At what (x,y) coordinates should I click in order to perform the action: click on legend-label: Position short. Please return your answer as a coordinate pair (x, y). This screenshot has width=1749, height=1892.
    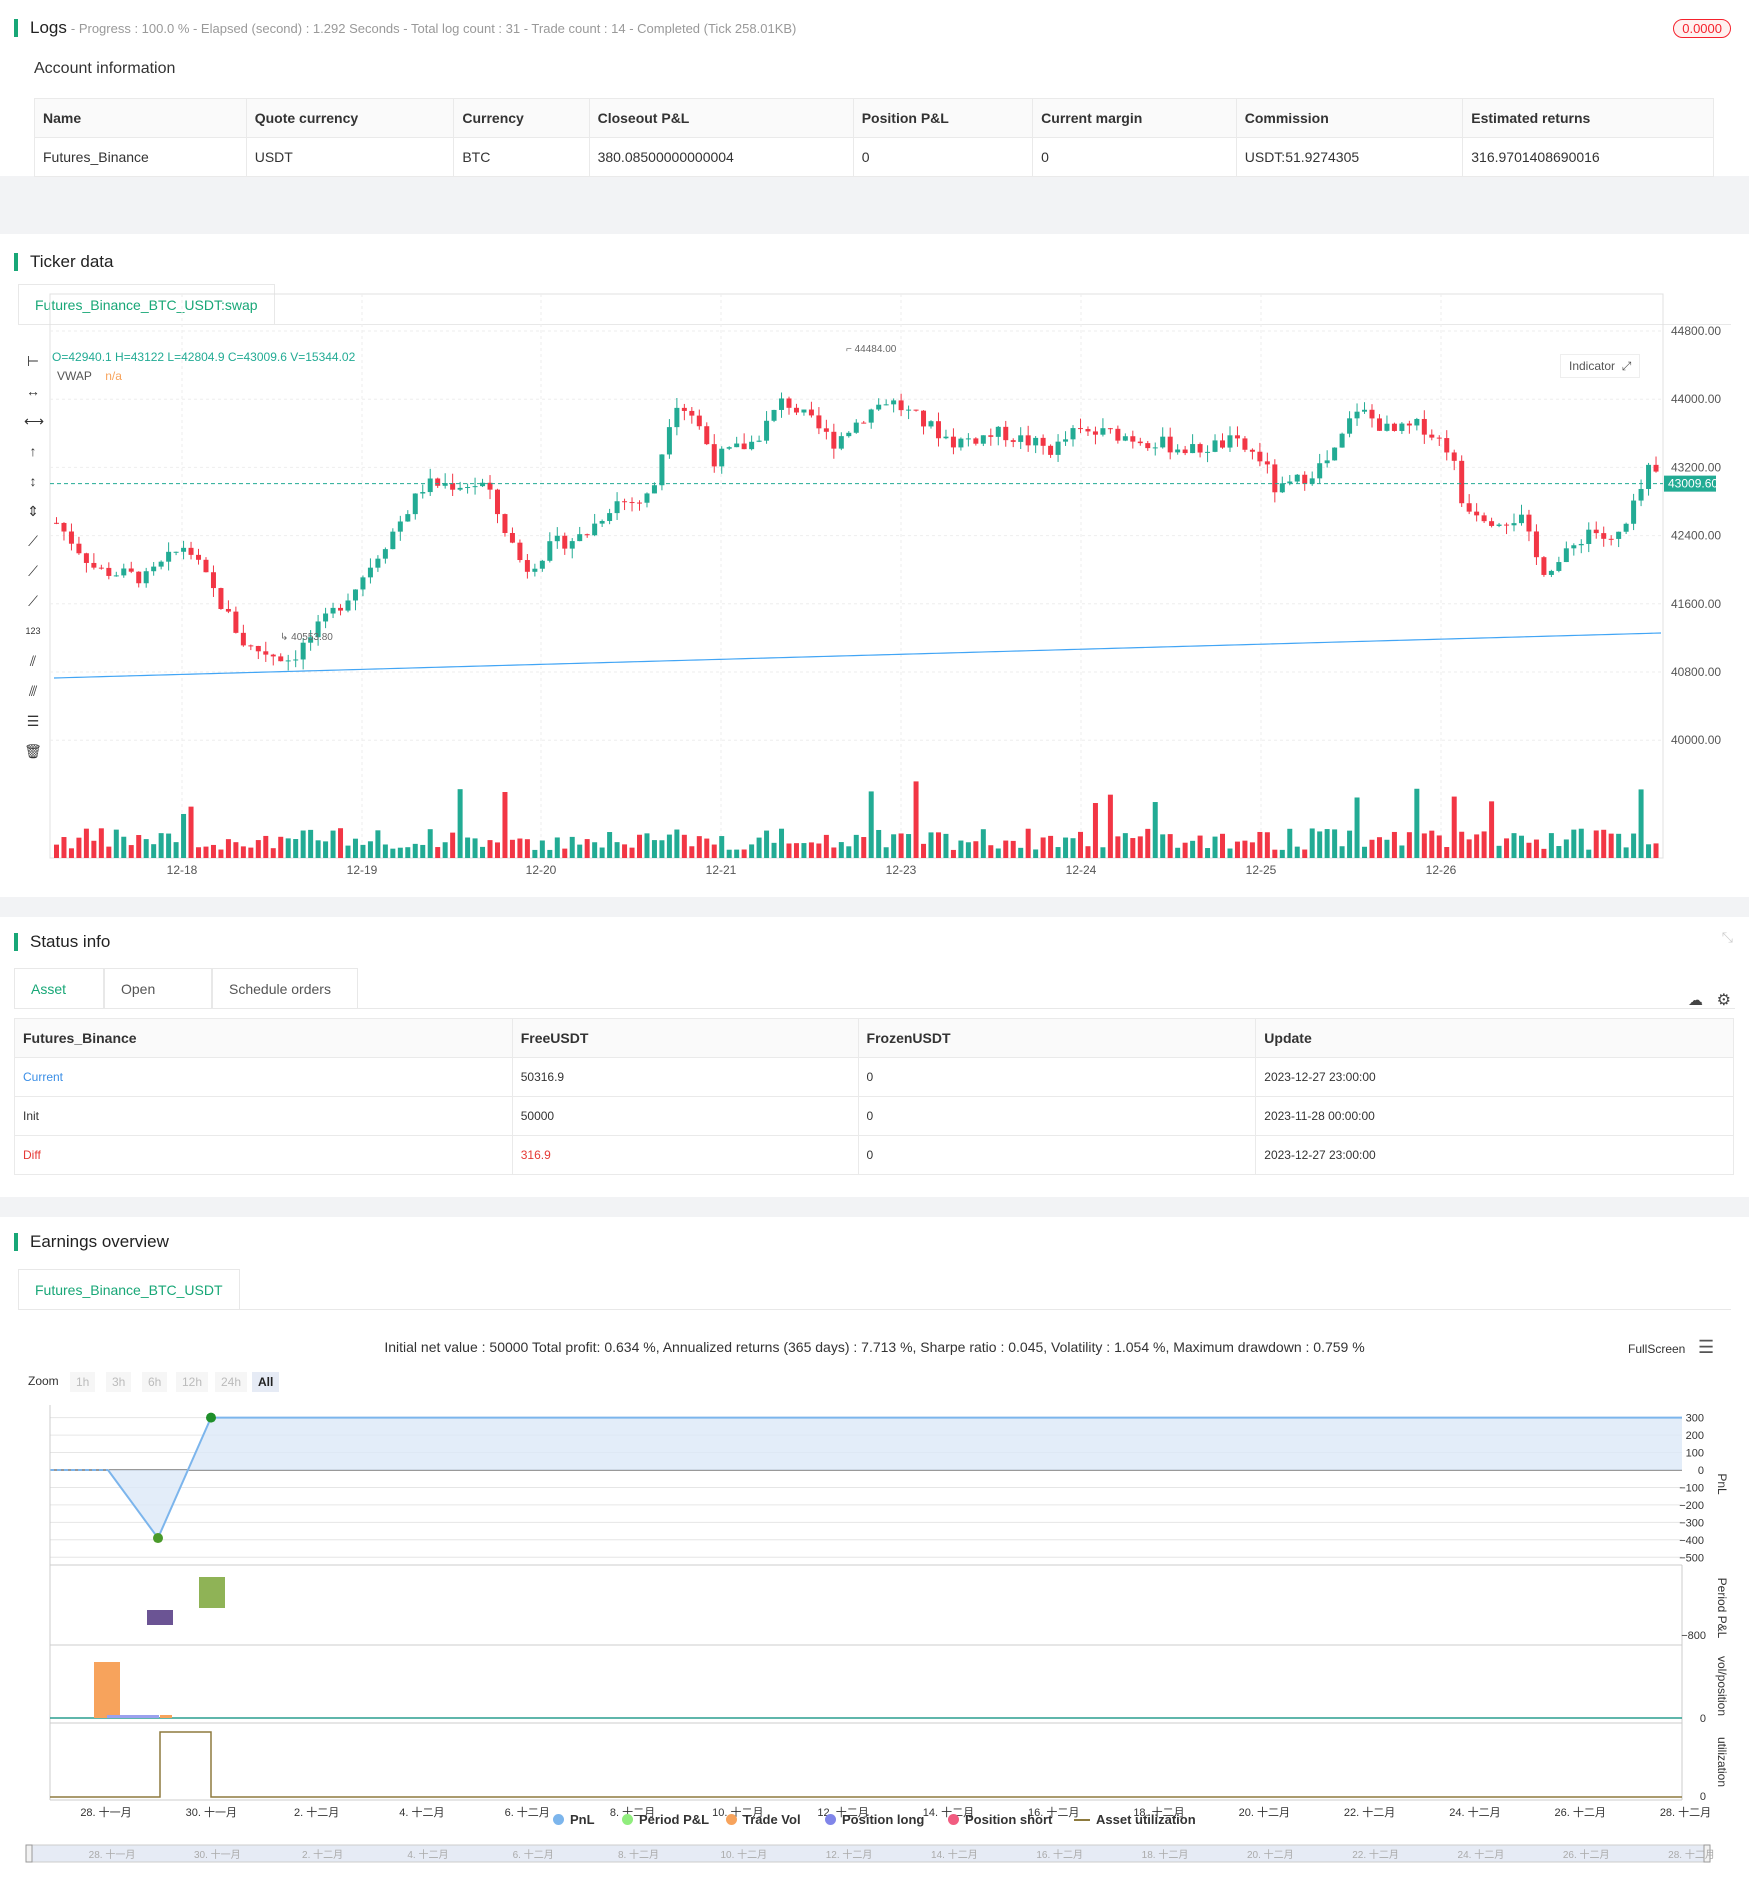
    Looking at the image, I should click on (1009, 1819).